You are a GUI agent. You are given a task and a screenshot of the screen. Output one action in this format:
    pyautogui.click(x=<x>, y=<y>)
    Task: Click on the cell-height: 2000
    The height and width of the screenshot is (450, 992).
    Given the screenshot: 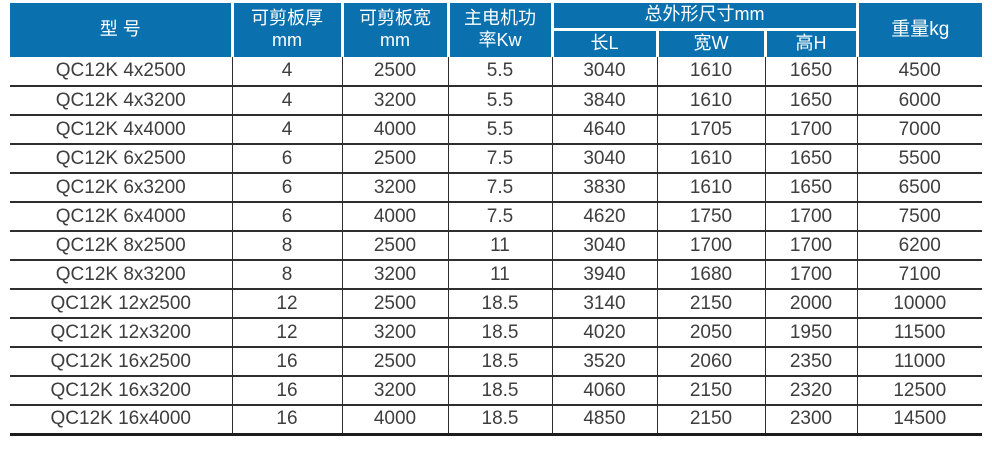 What is the action you would take?
    pyautogui.click(x=810, y=304)
    